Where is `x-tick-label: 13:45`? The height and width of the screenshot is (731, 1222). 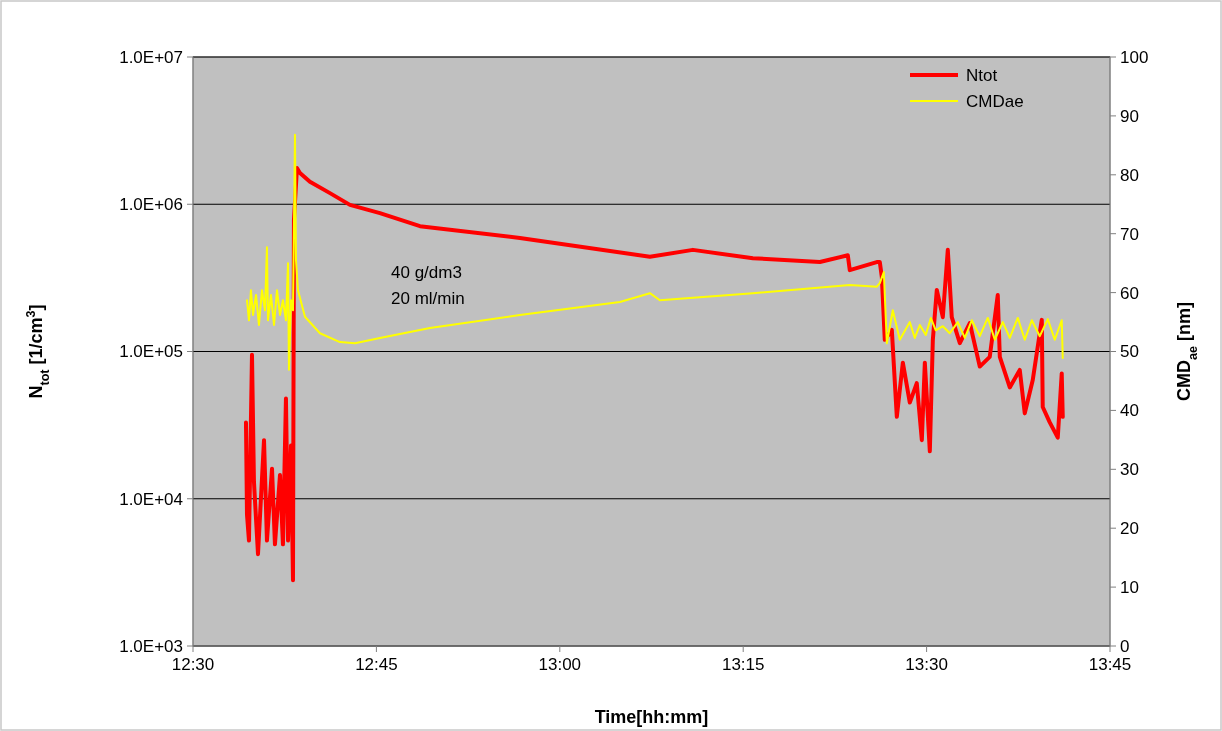 x-tick-label: 13:45 is located at coordinates (1110, 664).